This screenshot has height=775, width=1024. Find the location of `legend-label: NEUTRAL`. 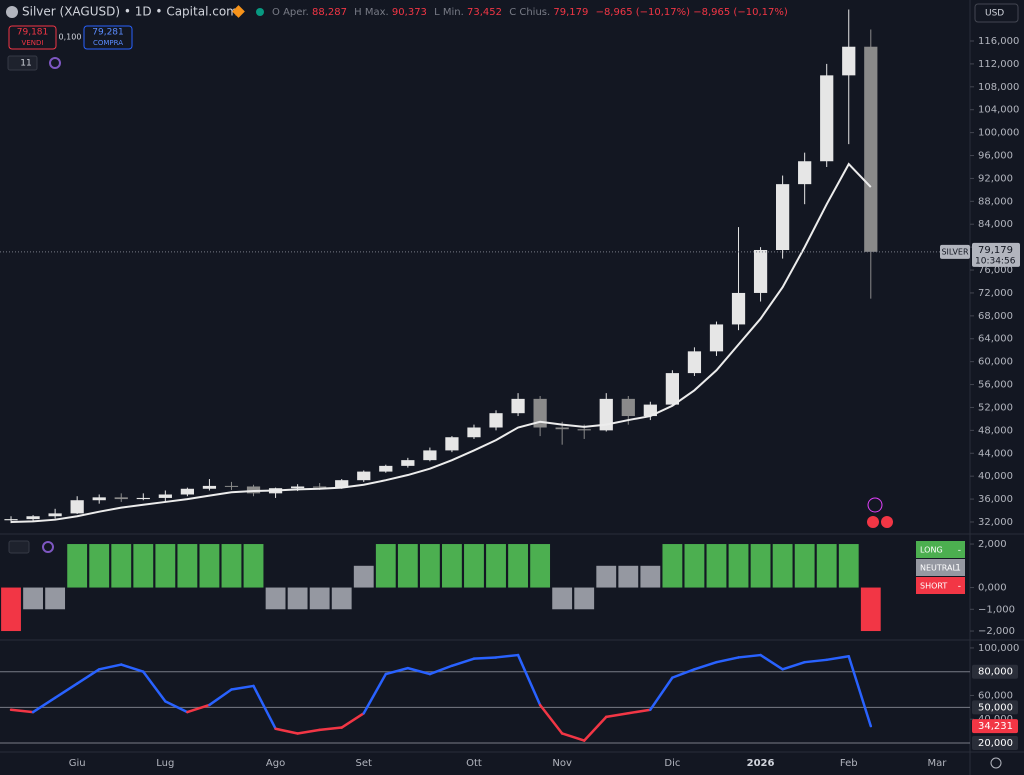

legend-label: NEUTRAL is located at coordinates (938, 568).